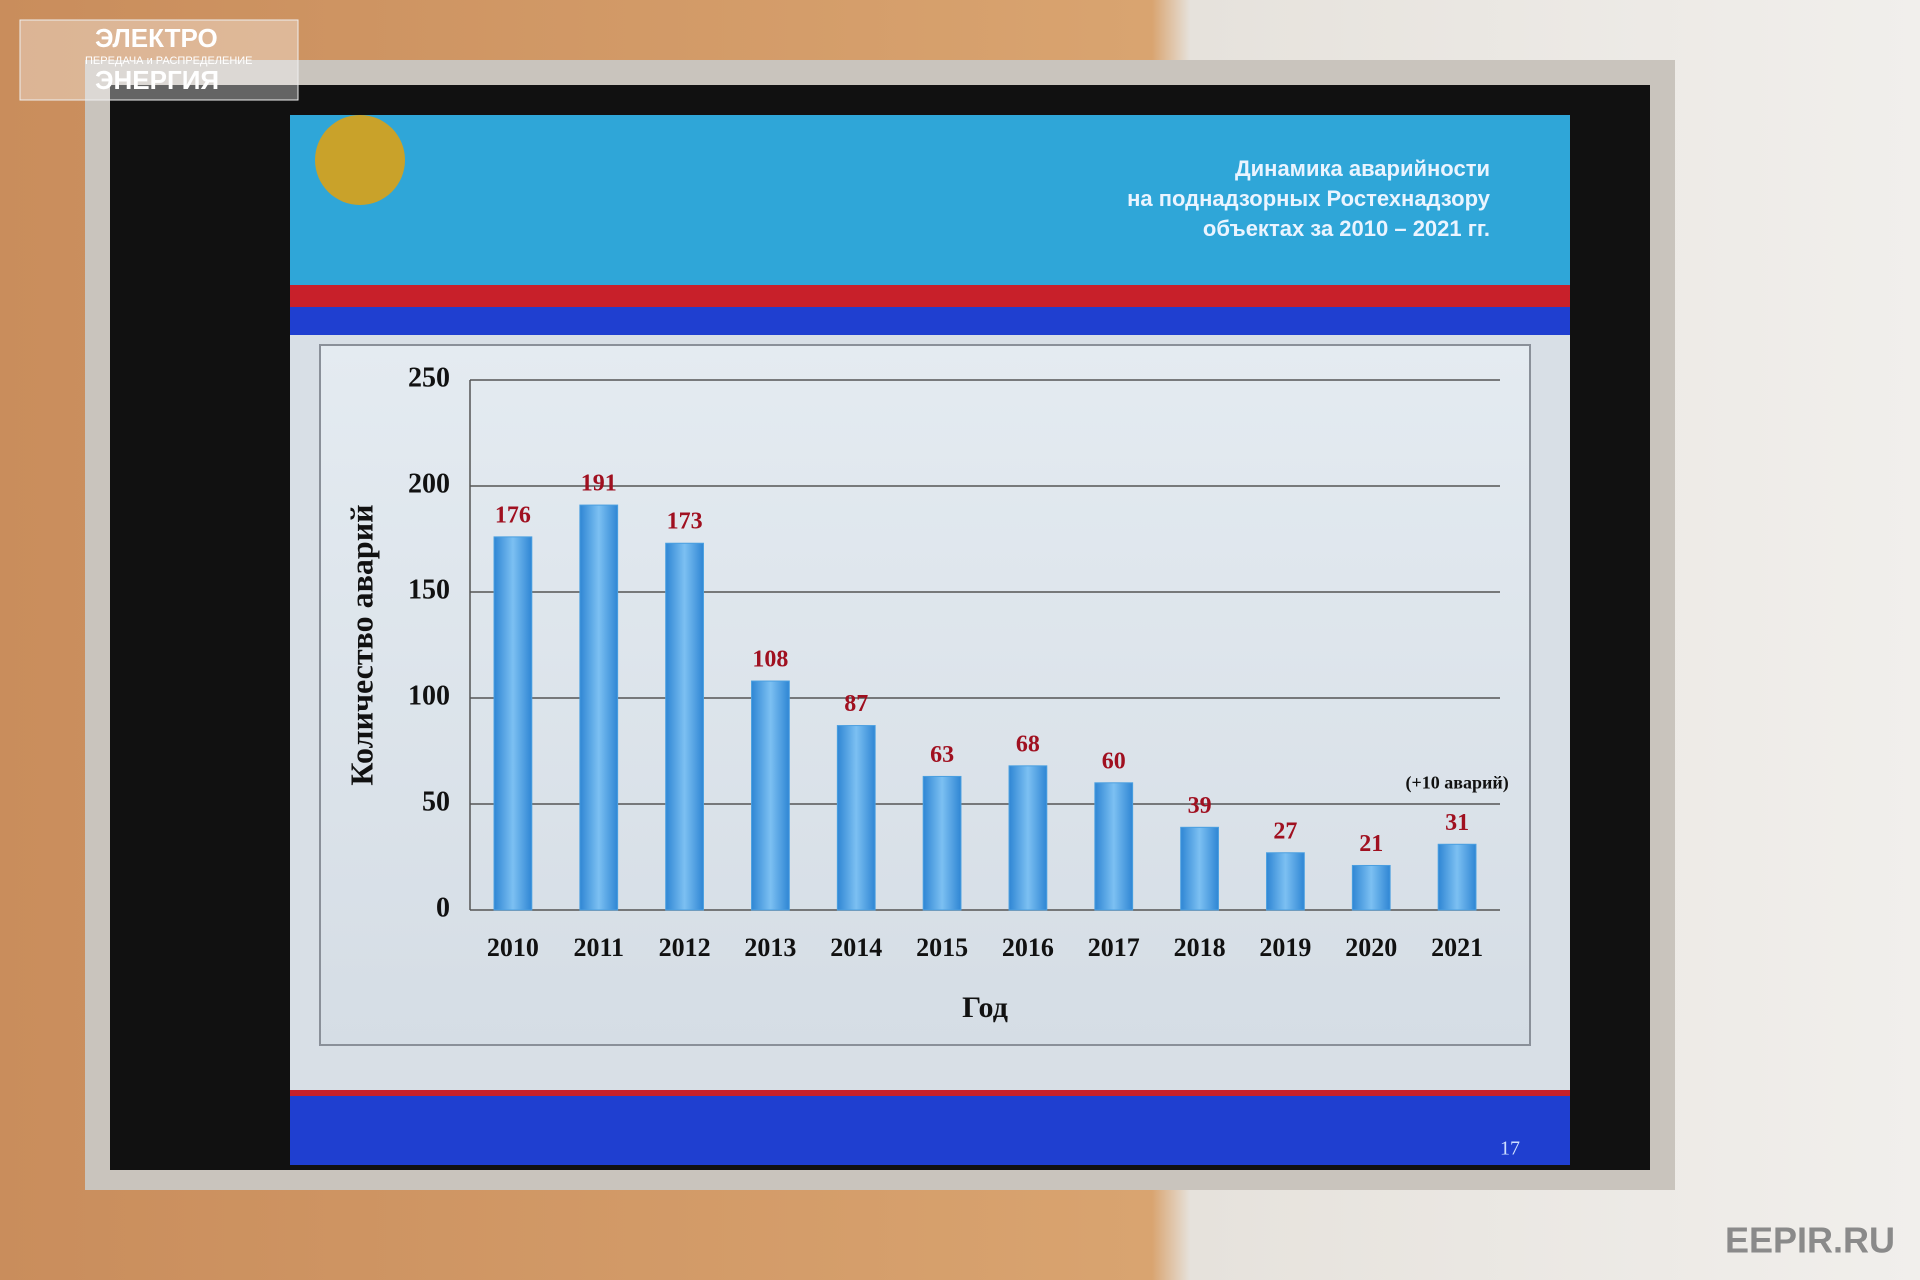 This screenshot has height=1280, width=1920. What do you see at coordinates (443, 907) in the screenshot?
I see `y-tick-label: 0` at bounding box center [443, 907].